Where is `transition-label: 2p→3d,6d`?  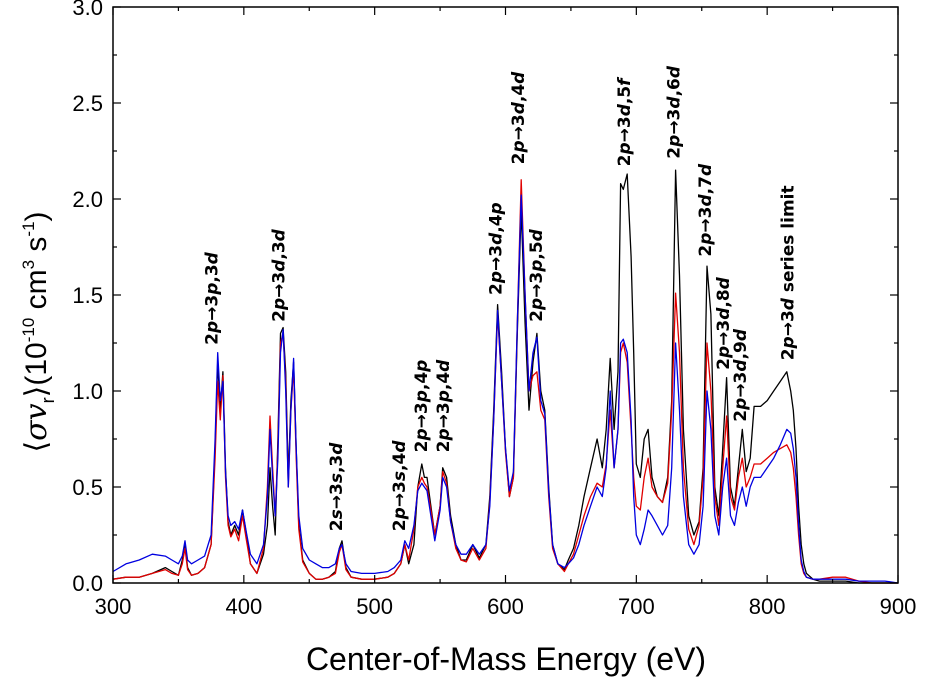
transition-label: 2p→3d,6d is located at coordinates (675, 112).